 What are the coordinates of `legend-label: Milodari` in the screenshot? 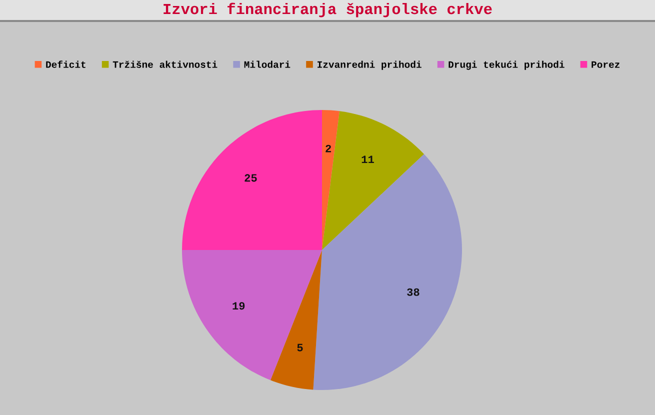 It's located at (267, 64).